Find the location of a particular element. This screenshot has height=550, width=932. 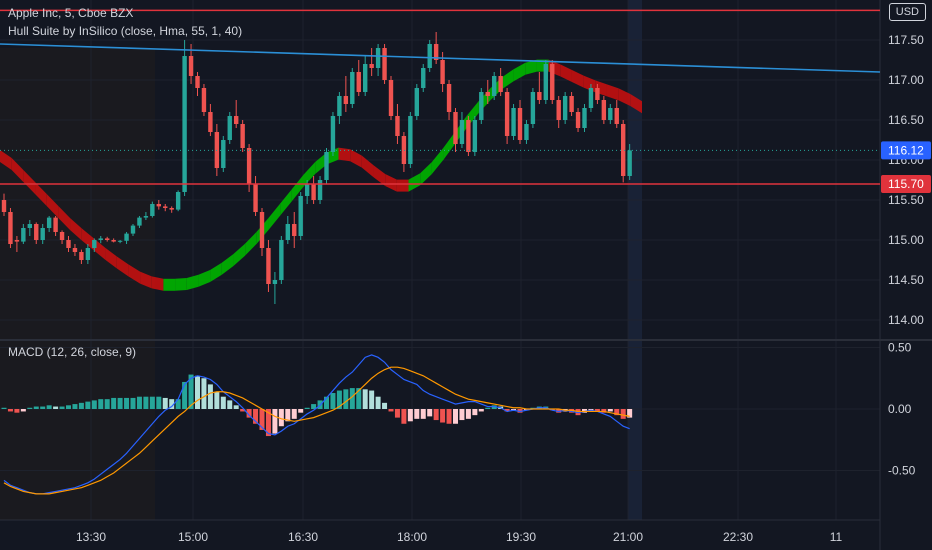

time-tick-label: 19:30 is located at coordinates (521, 537).